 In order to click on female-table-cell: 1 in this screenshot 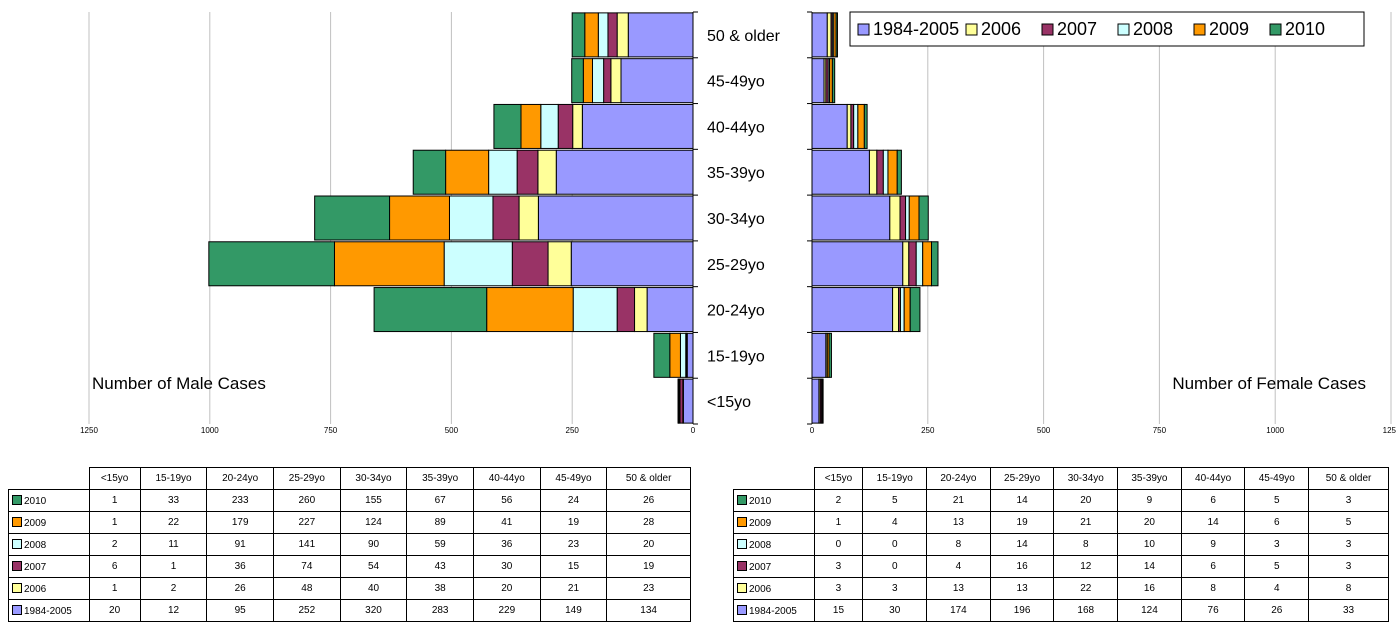, I will do `click(838, 522)`.